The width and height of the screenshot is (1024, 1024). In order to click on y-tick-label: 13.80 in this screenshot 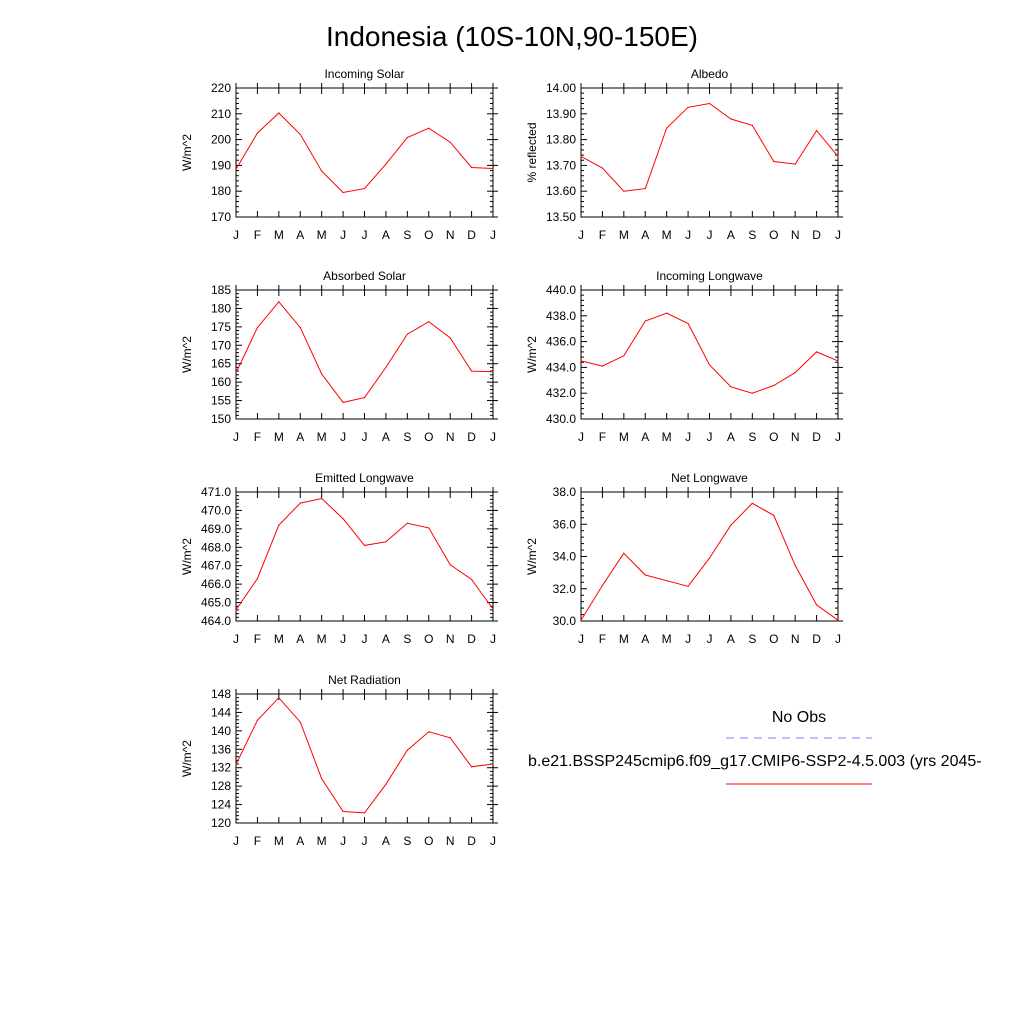, I will do `click(561, 140)`.